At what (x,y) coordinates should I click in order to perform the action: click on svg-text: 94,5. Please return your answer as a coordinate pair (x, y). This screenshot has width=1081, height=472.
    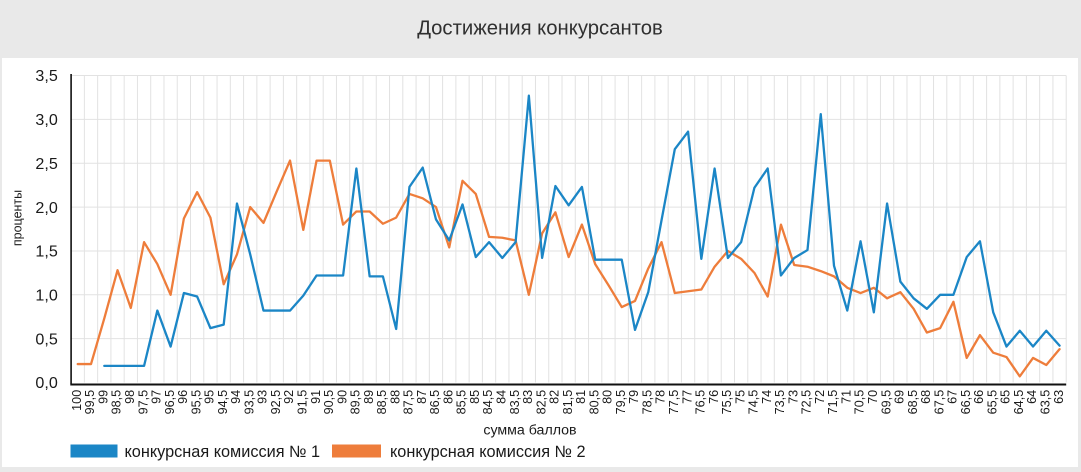
    Looking at the image, I should click on (223, 402).